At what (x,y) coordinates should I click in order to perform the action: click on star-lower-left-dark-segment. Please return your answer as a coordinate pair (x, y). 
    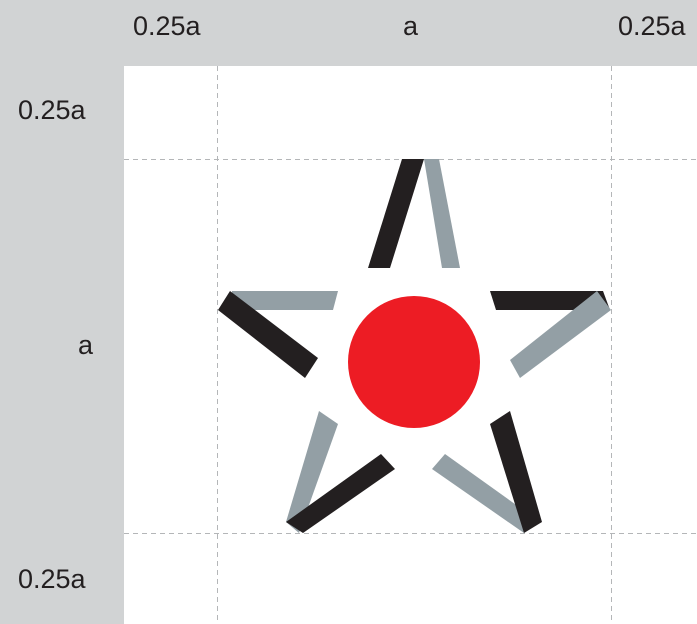
    Looking at the image, I should click on (340, 493).